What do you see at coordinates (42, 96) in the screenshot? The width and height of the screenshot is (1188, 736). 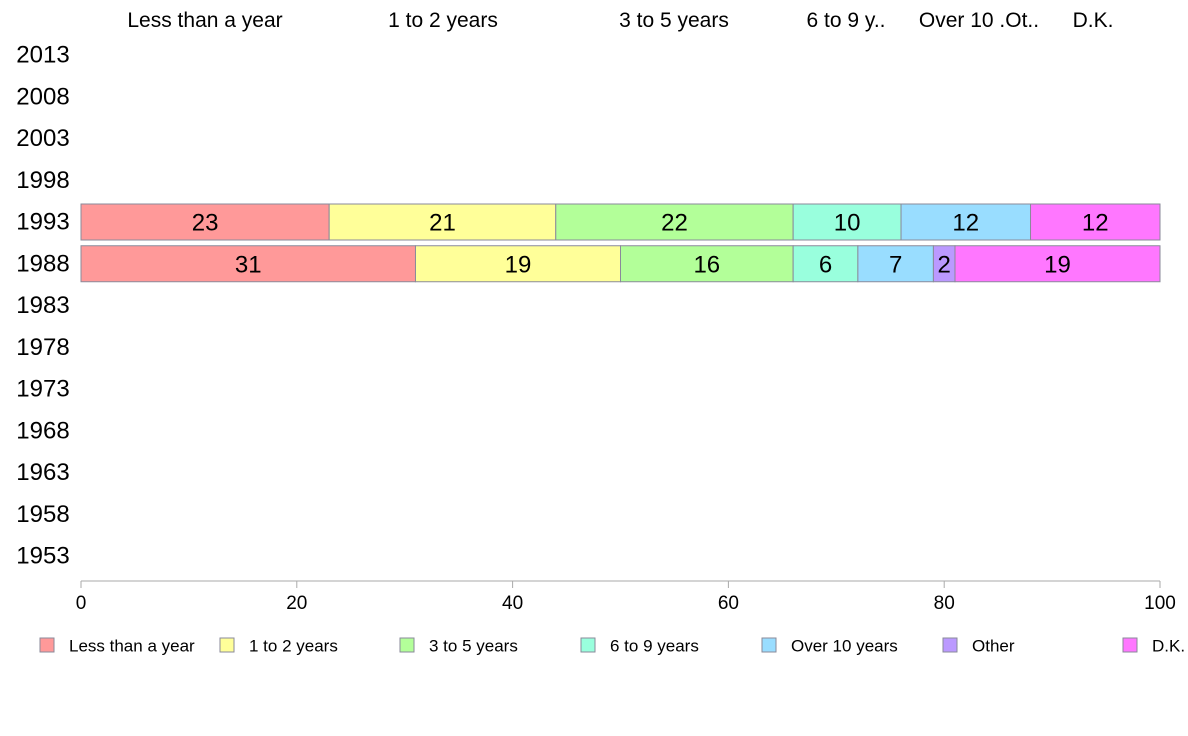 I see `year-label: 2008` at bounding box center [42, 96].